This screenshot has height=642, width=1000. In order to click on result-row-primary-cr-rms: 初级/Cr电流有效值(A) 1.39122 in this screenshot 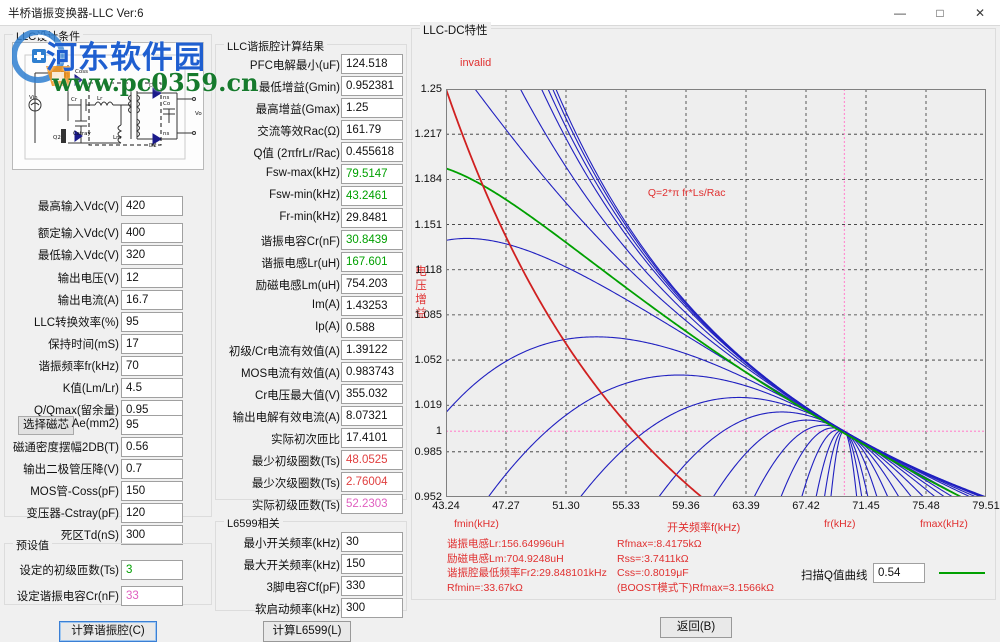, I will do `click(311, 350)`.